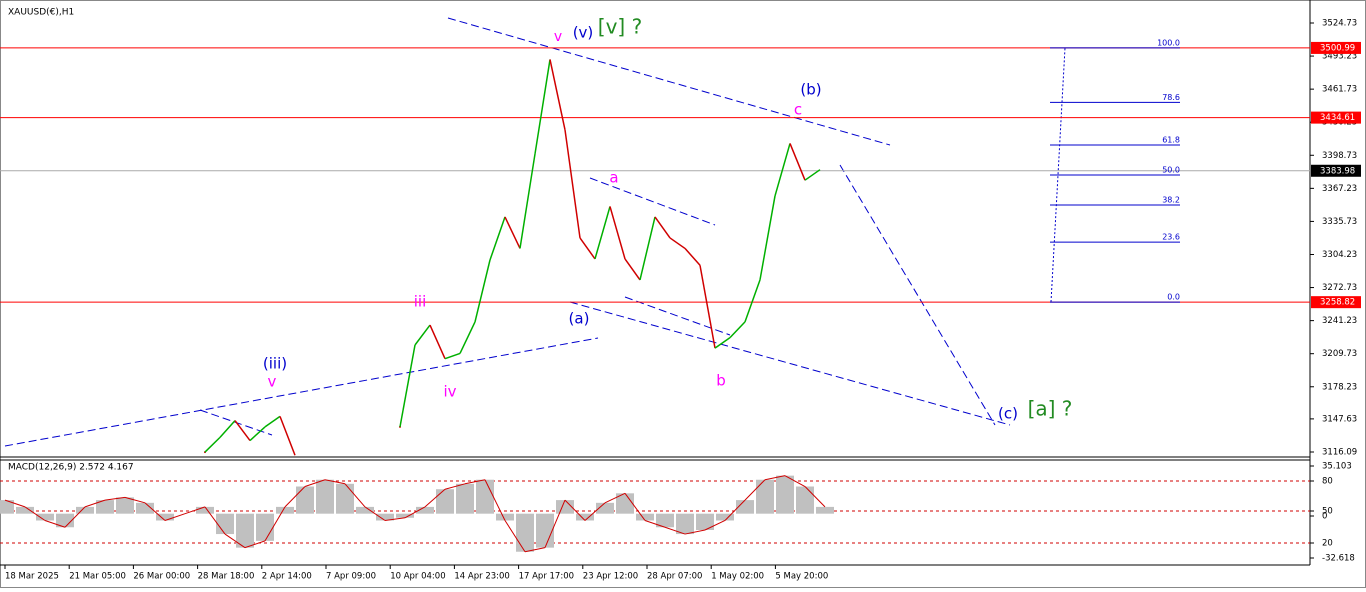 Image resolution: width=1366 pixels, height=592 pixels. What do you see at coordinates (1171, 200) in the screenshot?
I see `fib-label: 38.2` at bounding box center [1171, 200].